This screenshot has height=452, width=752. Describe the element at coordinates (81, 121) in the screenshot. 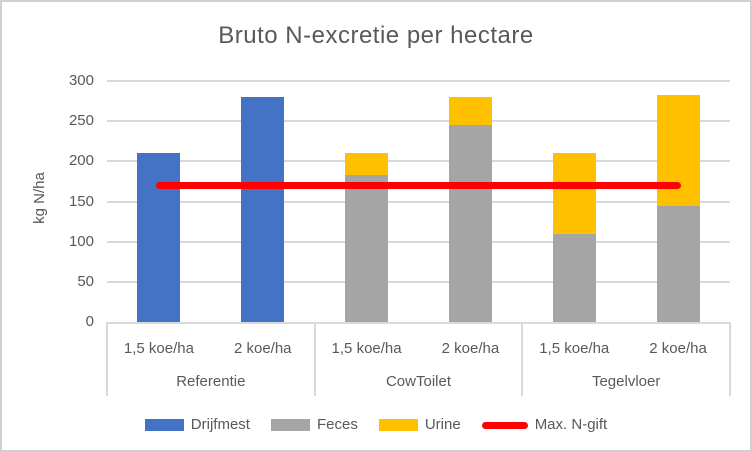

I see `y-tick-label: 250` at that location.